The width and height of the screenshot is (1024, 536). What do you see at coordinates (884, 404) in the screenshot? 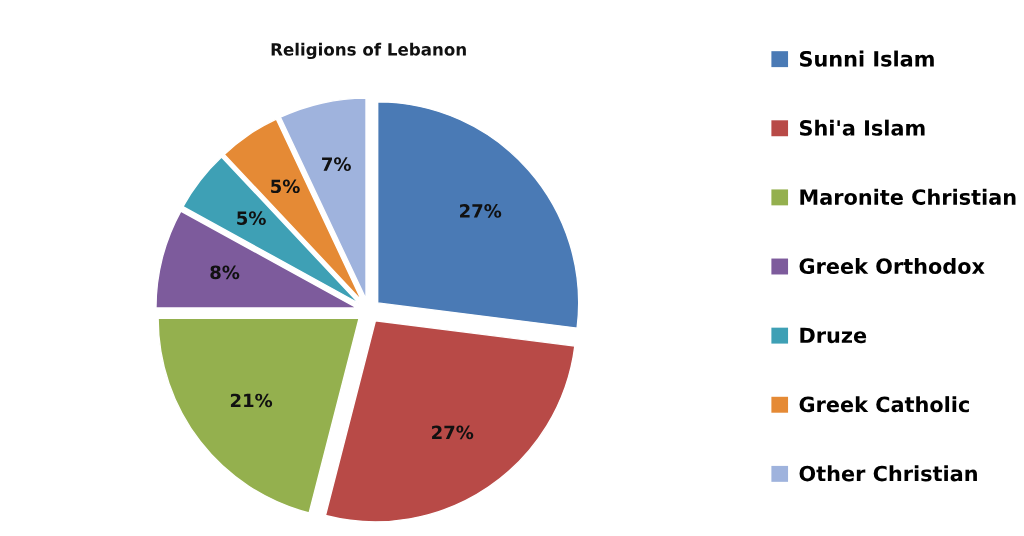
I see `legend-label: Greek Catholic` at bounding box center [884, 404].